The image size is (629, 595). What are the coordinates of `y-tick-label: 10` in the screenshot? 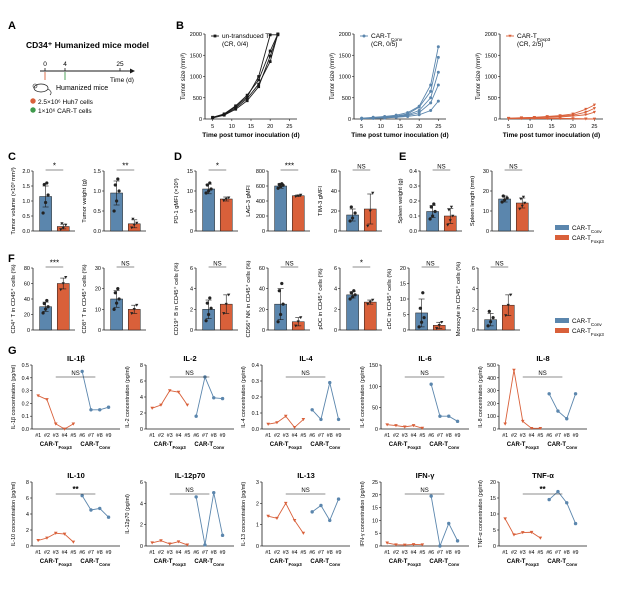 It's located at (190, 192).